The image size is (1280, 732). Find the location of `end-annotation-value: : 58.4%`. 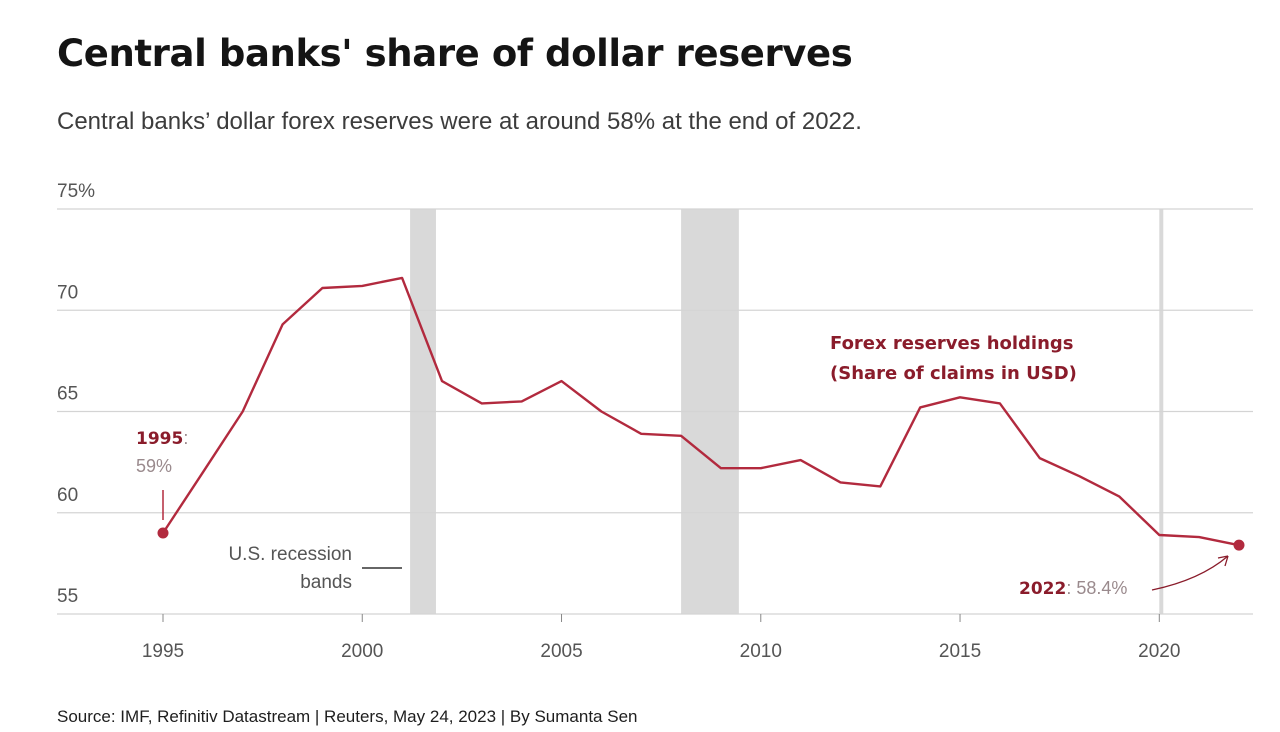

end-annotation-value: : 58.4% is located at coordinates (1096, 588).